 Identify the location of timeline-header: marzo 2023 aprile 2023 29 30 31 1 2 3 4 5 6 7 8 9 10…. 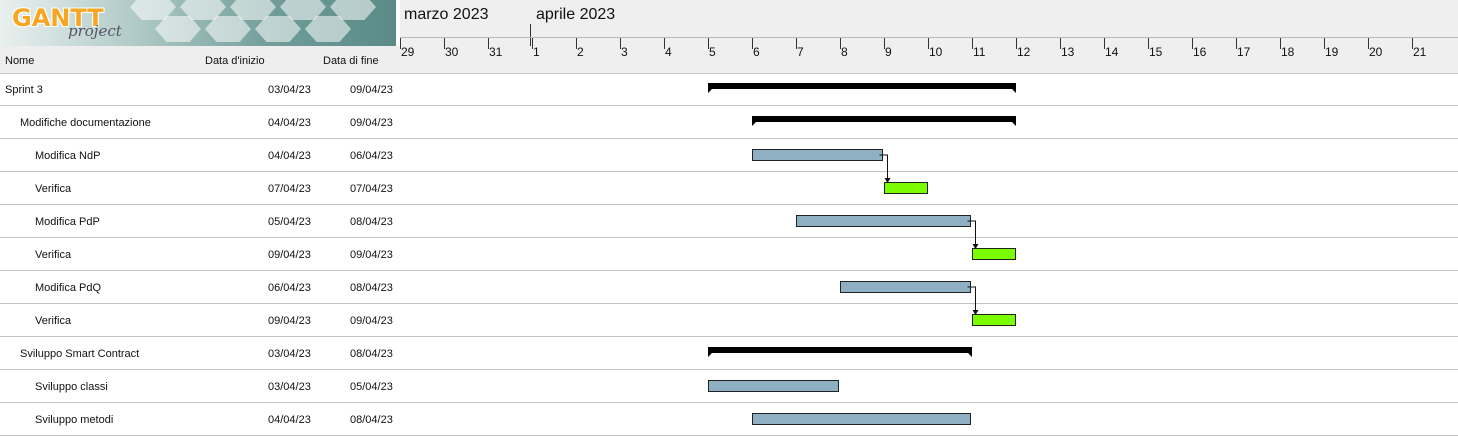
(929, 37).